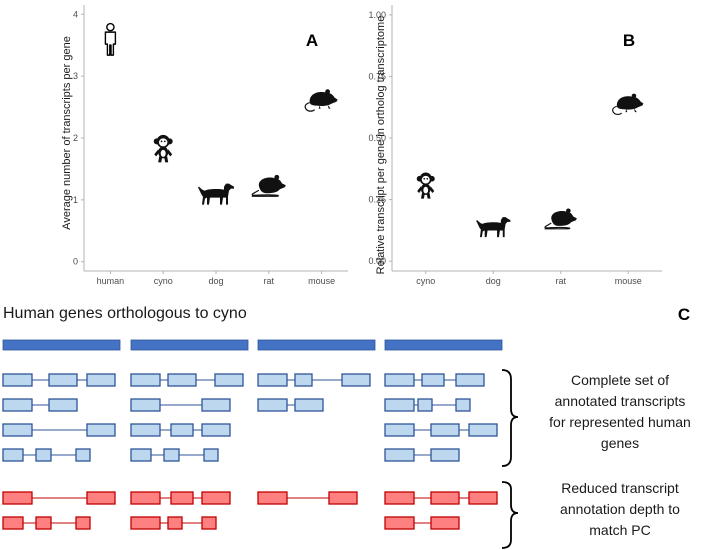 The image size is (704, 550). I want to click on panel-b-ytick-label: 0.50, so click(377, 138).